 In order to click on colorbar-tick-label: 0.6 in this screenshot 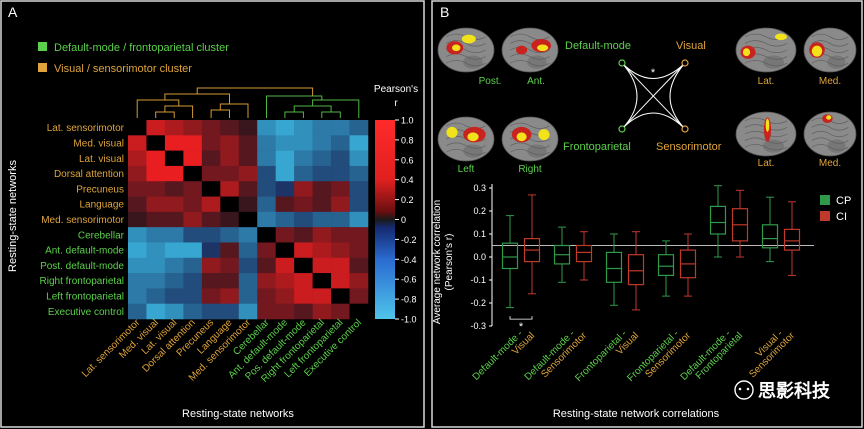, I will do `click(407, 160)`.